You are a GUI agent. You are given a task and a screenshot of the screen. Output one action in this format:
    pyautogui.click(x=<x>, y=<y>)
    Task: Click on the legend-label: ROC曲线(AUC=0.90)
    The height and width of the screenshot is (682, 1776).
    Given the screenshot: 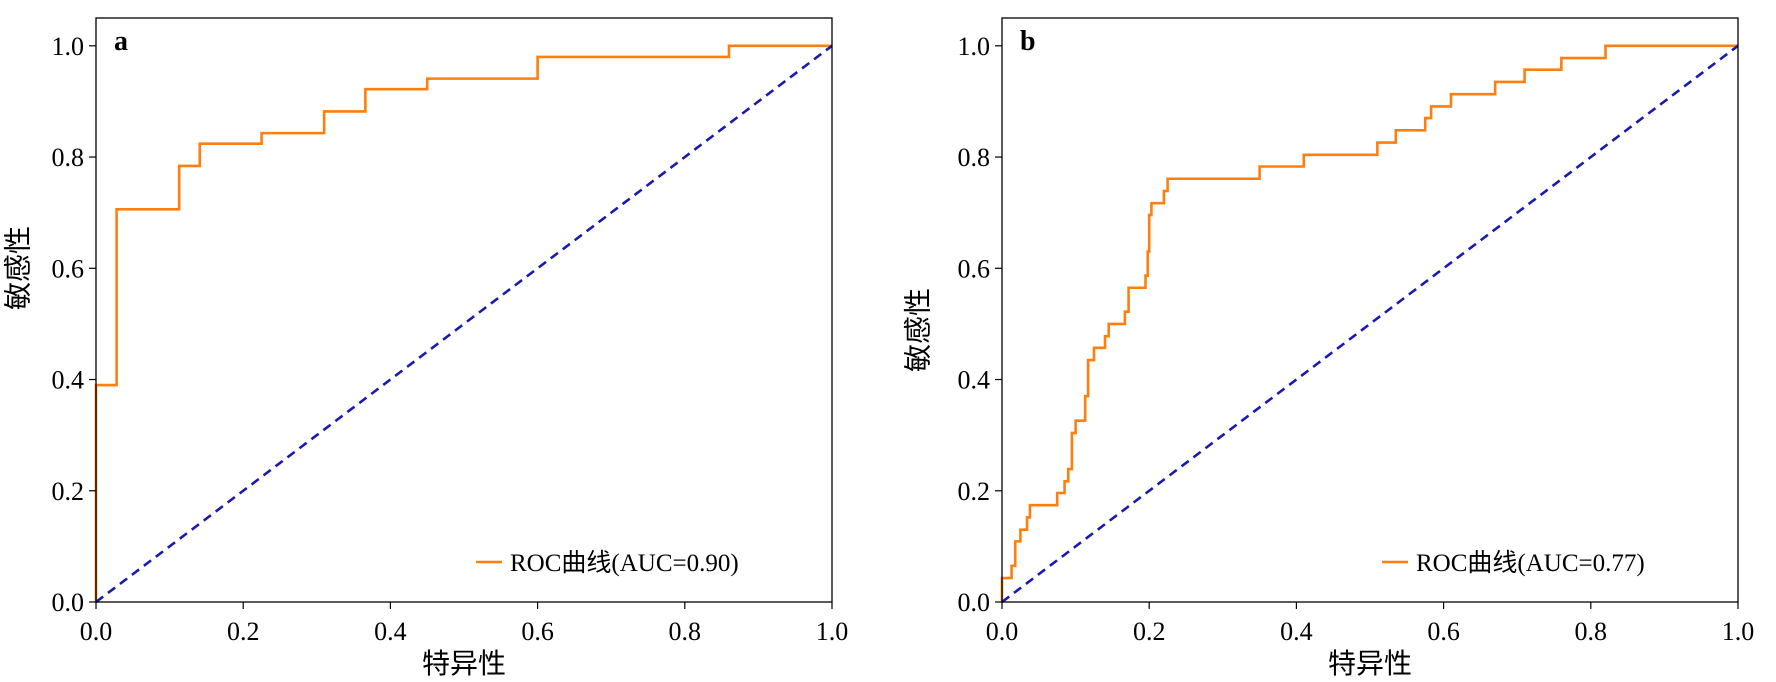 What is the action you would take?
    pyautogui.click(x=624, y=563)
    